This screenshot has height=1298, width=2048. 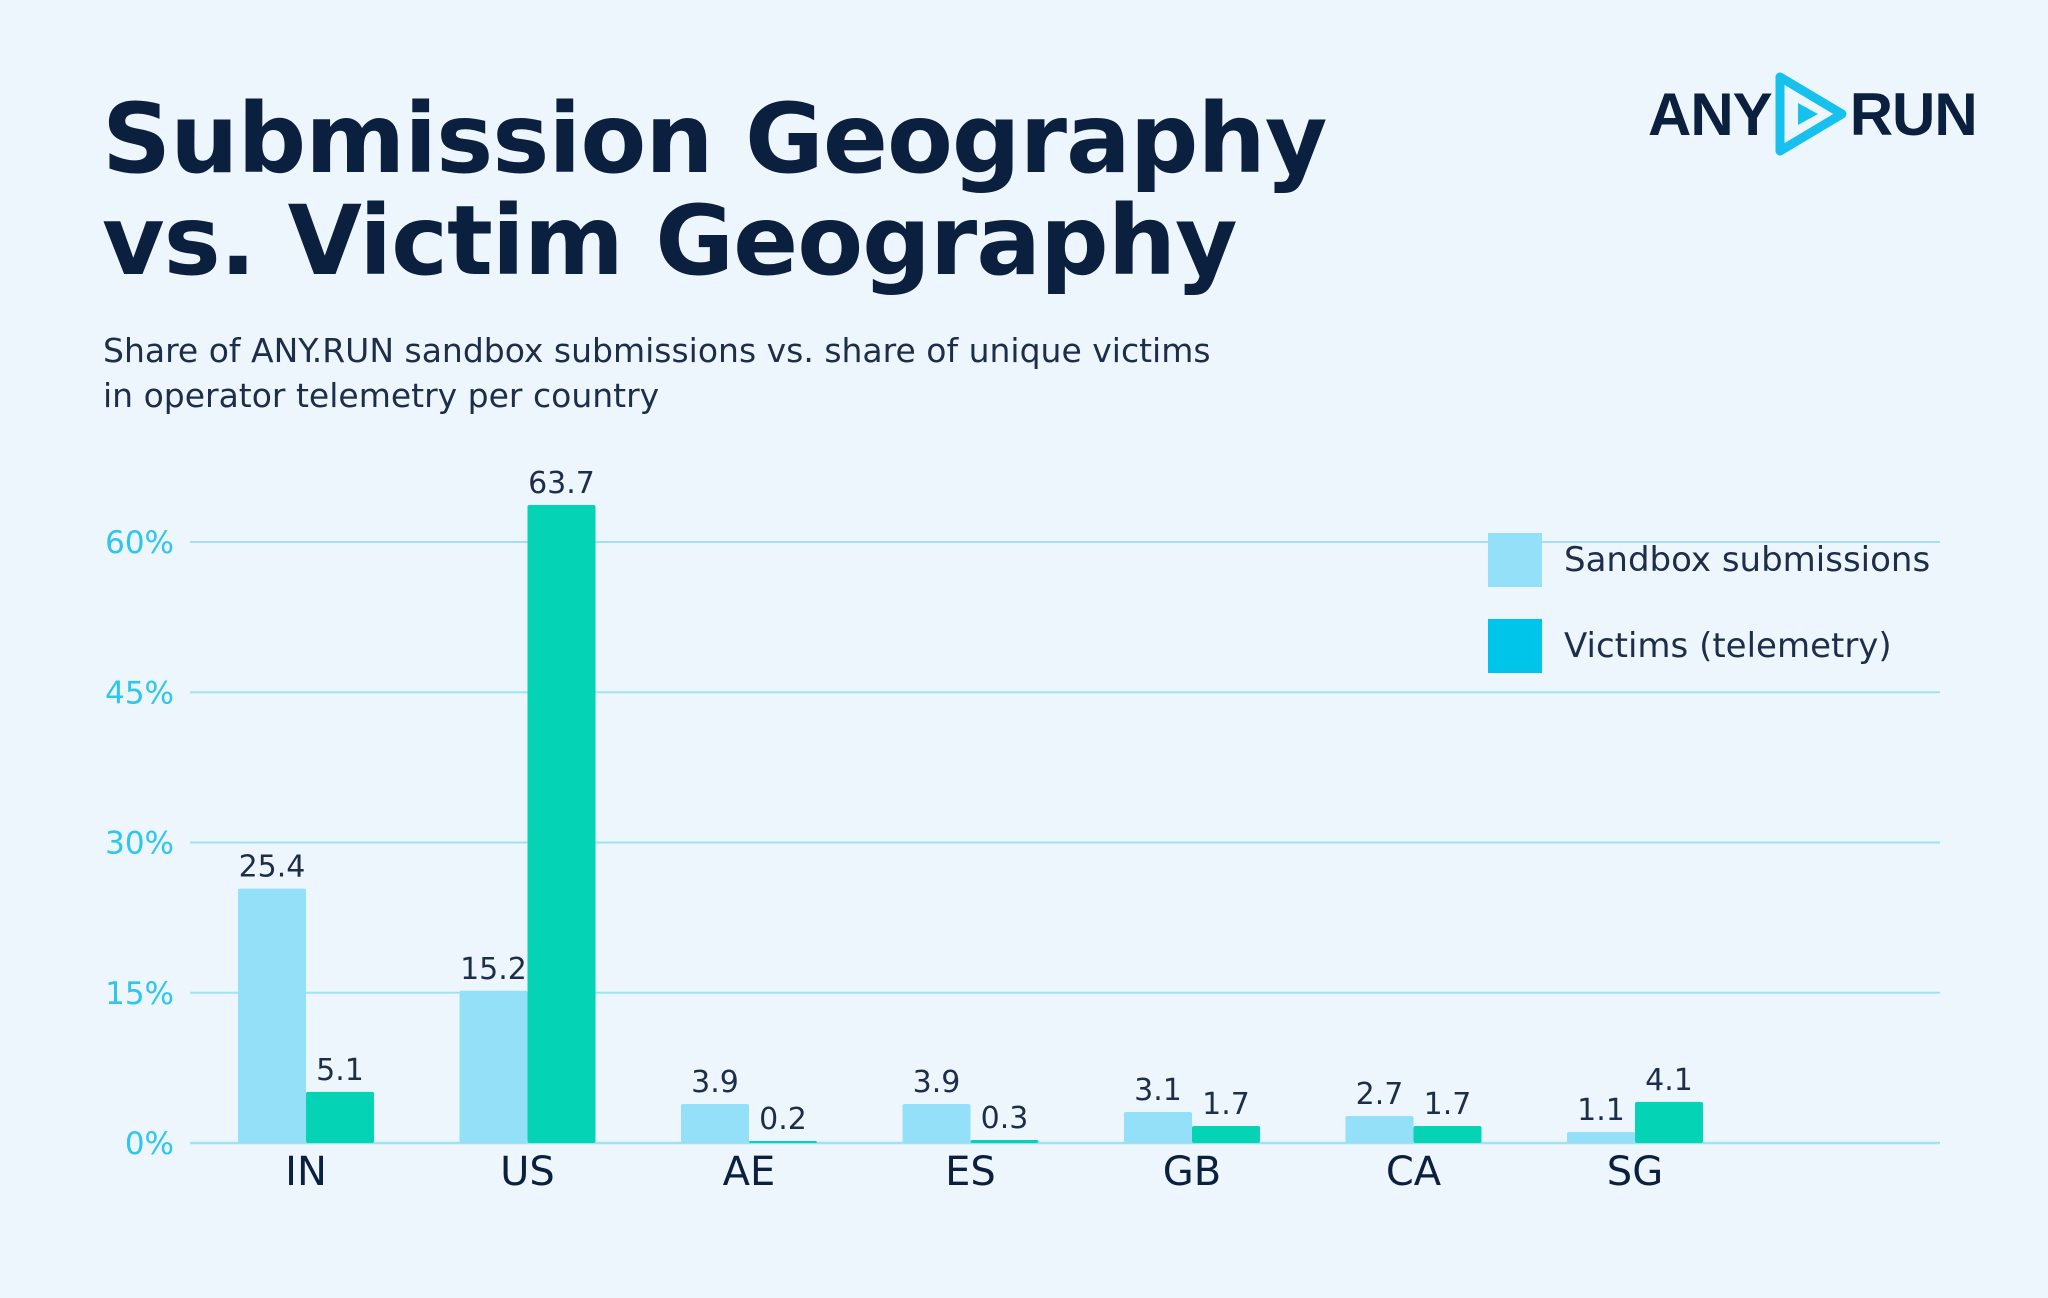 I want to click on x-tick-label: SG, so click(x=1635, y=1172).